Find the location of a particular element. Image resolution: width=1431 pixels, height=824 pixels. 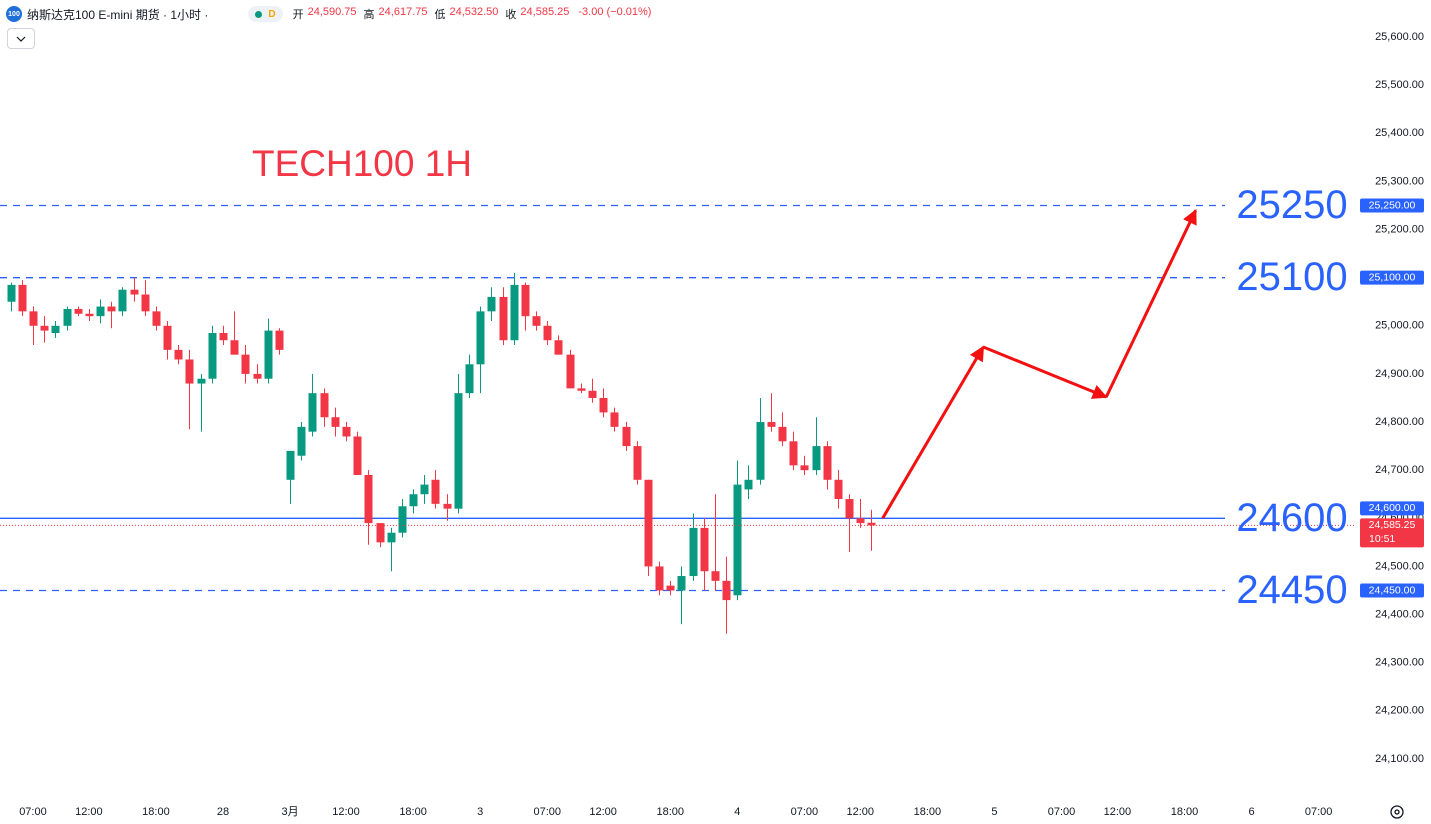

y-tick-label: 25,200.00 is located at coordinates (1399, 229).